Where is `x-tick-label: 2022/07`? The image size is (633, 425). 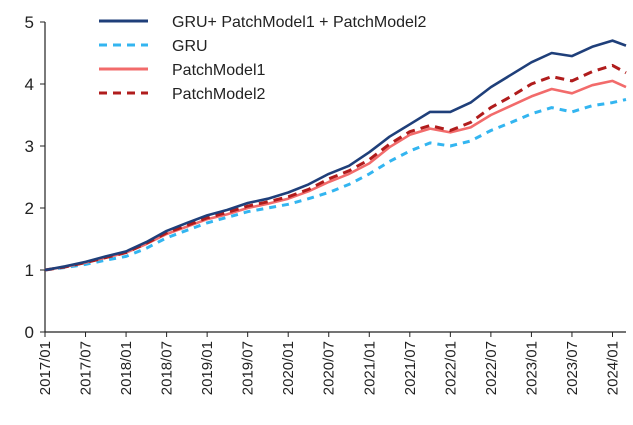
x-tick-label: 2022/07 is located at coordinates (491, 368).